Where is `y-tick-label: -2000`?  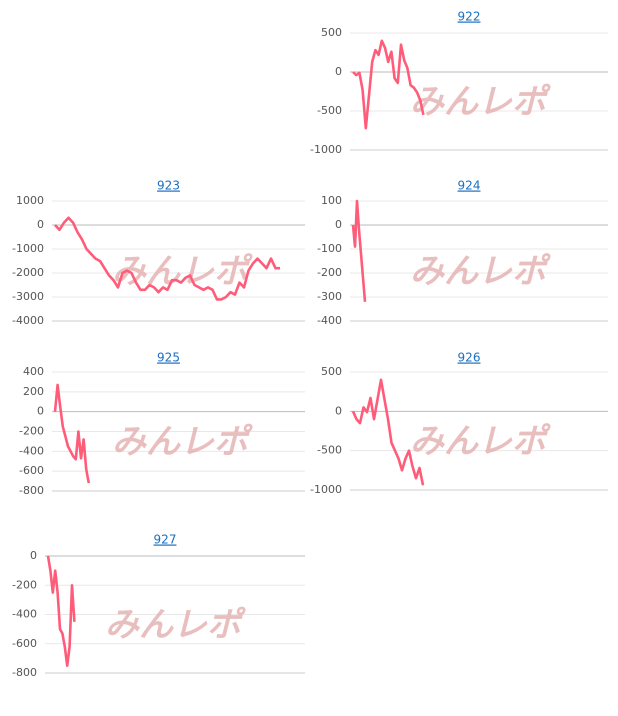
y-tick-label: -2000 is located at coordinates (28, 272).